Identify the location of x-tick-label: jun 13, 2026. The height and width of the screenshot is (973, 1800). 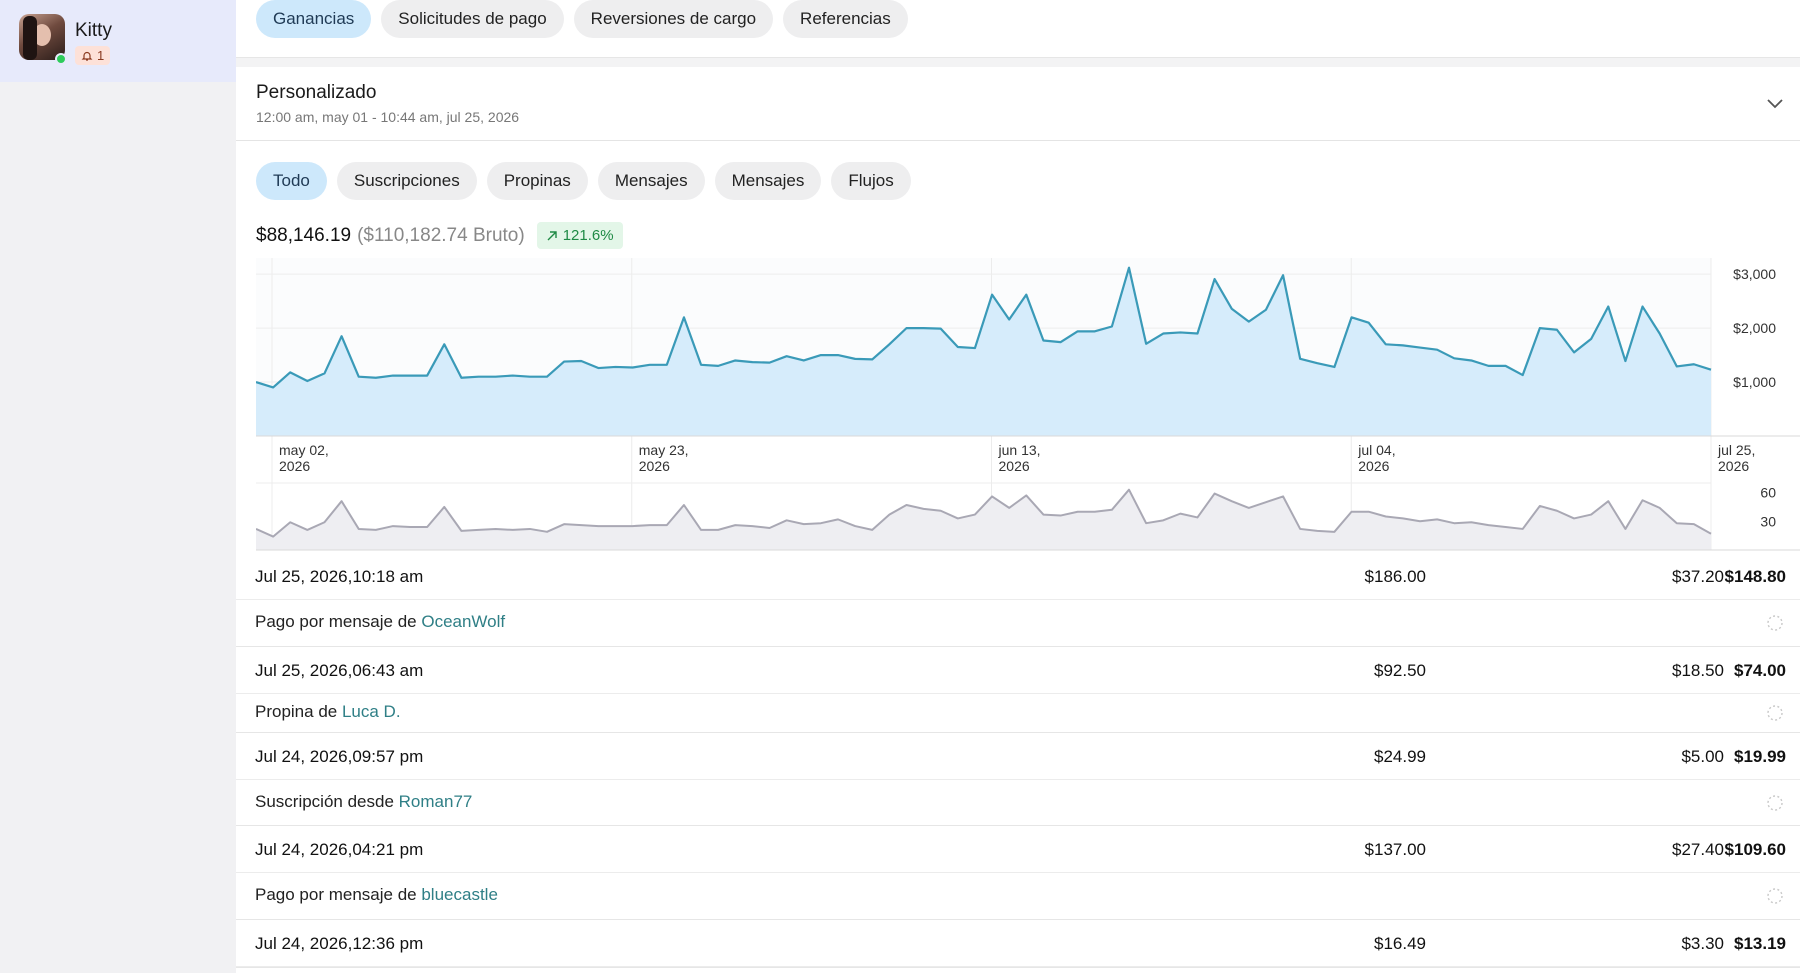
(1019, 458).